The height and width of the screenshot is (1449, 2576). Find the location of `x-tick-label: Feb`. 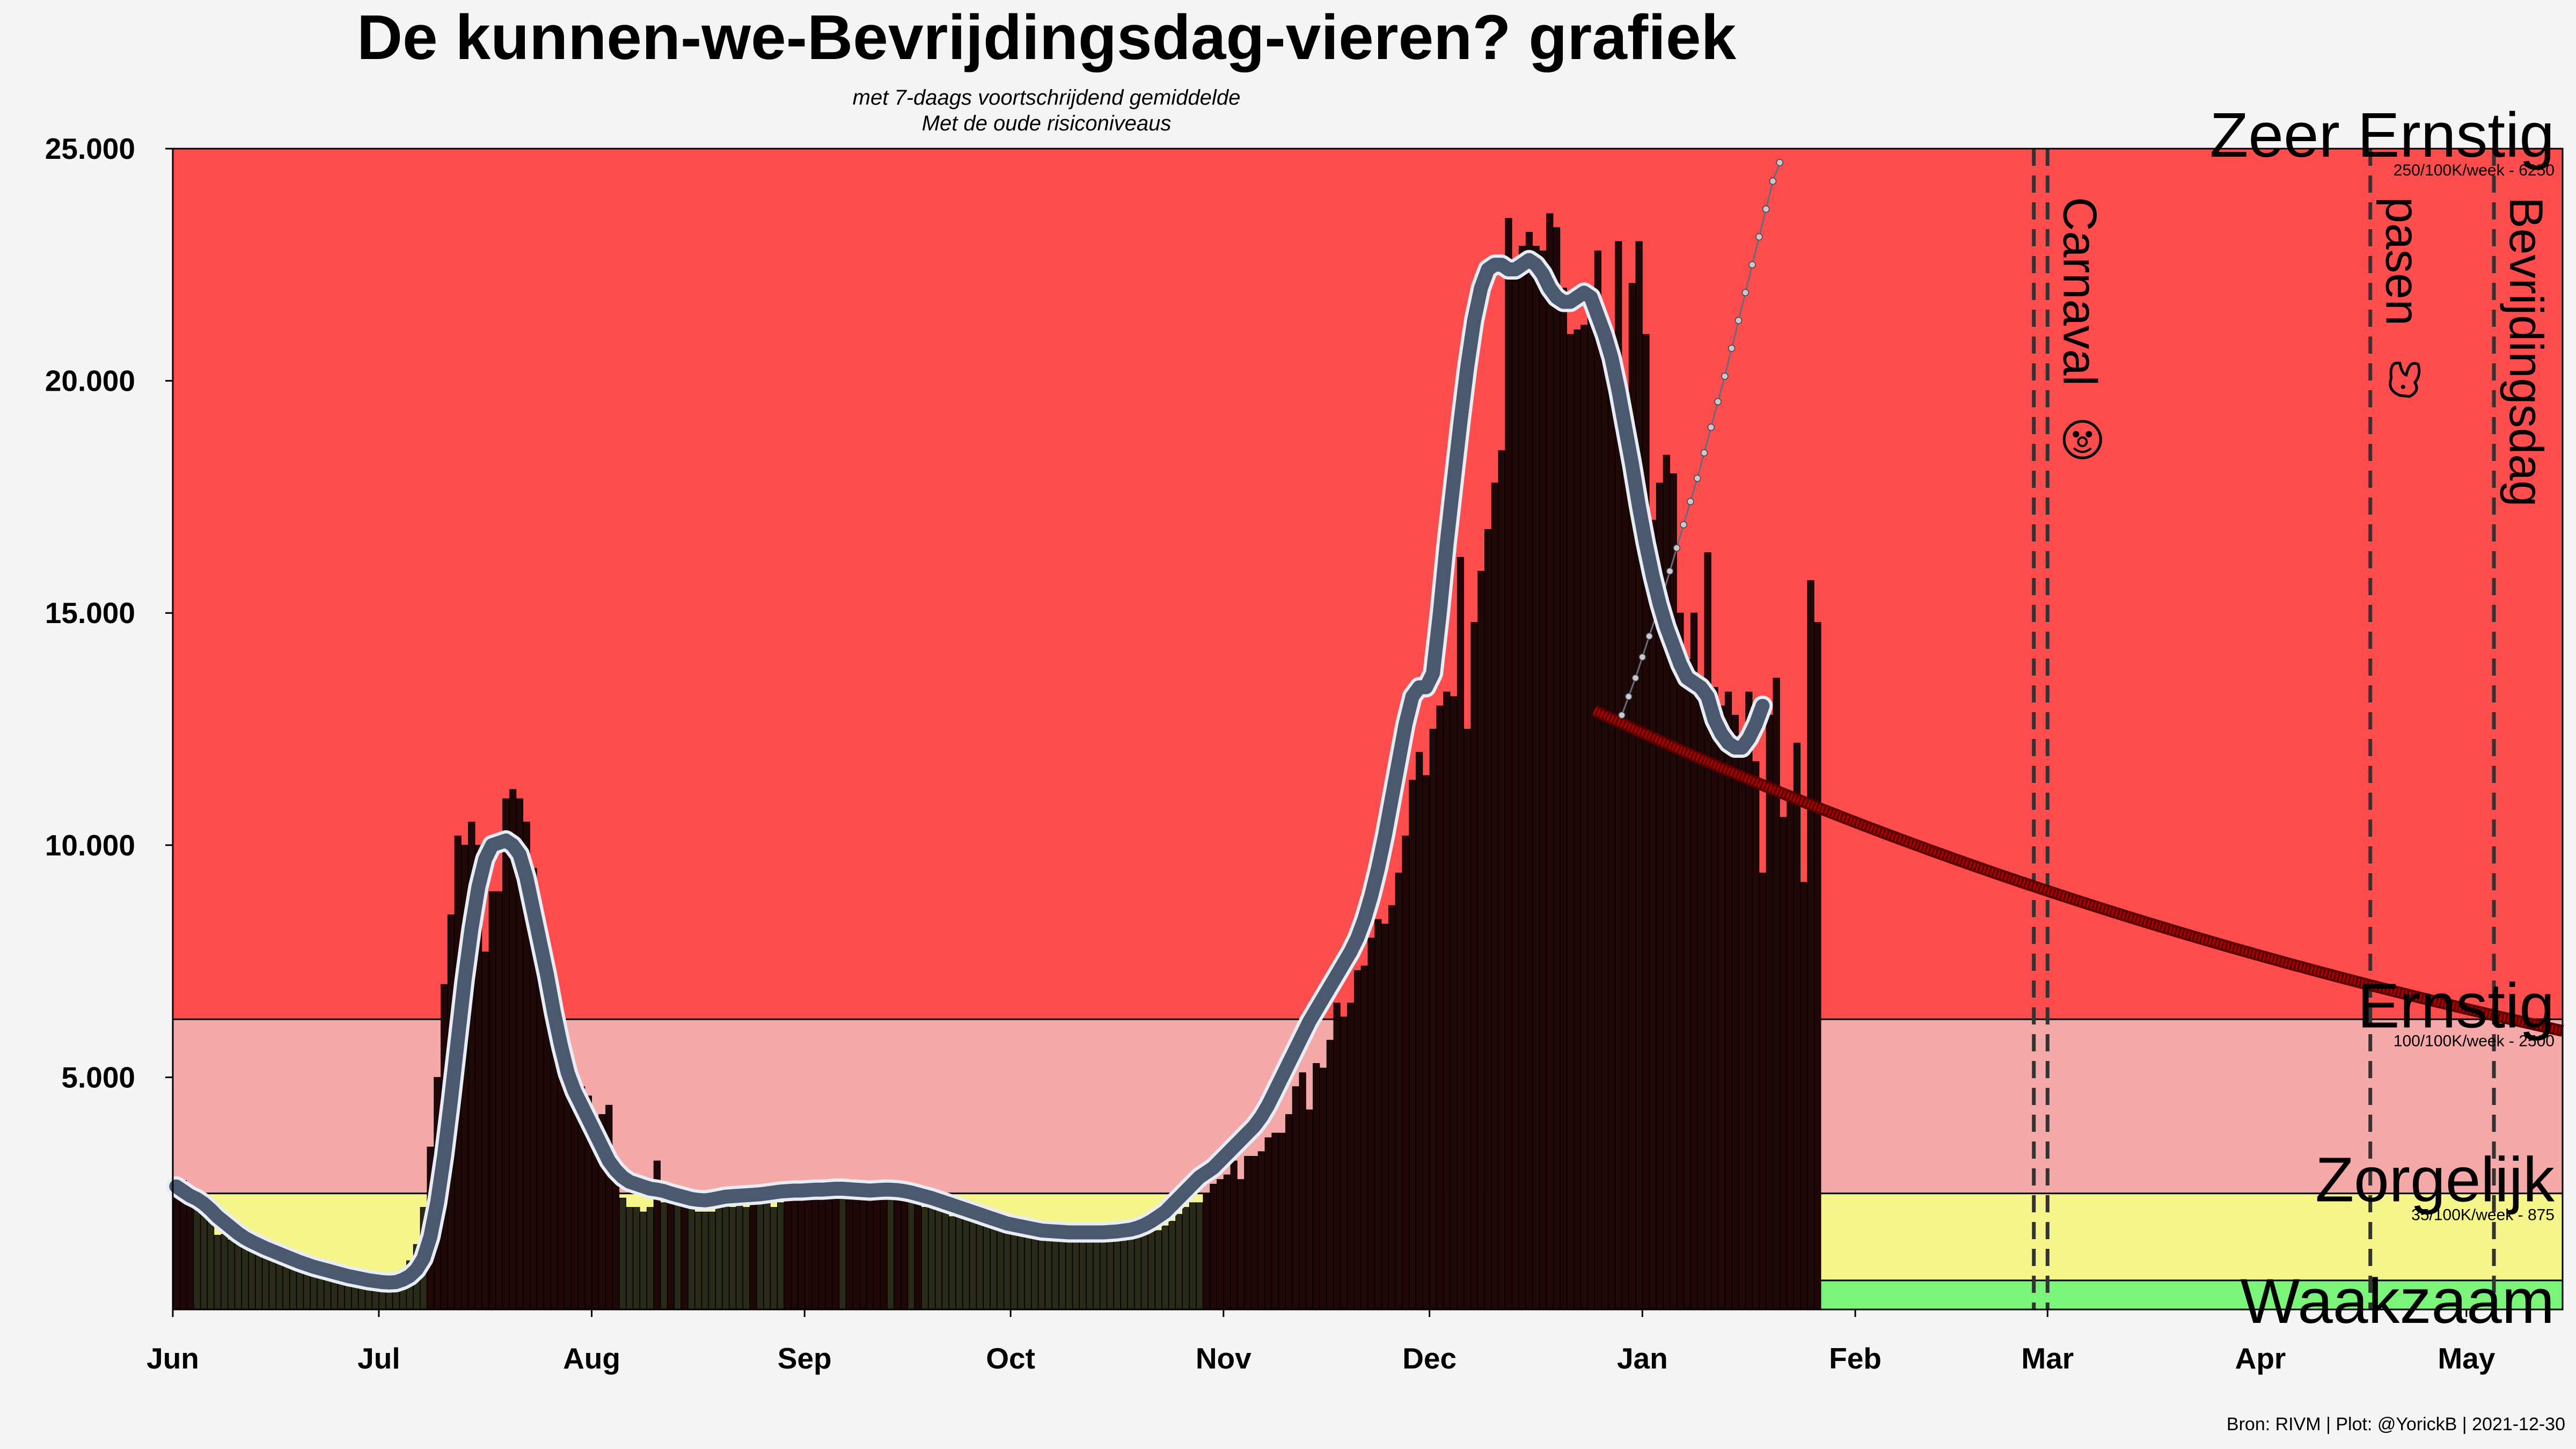

x-tick-label: Feb is located at coordinates (1855, 1358).